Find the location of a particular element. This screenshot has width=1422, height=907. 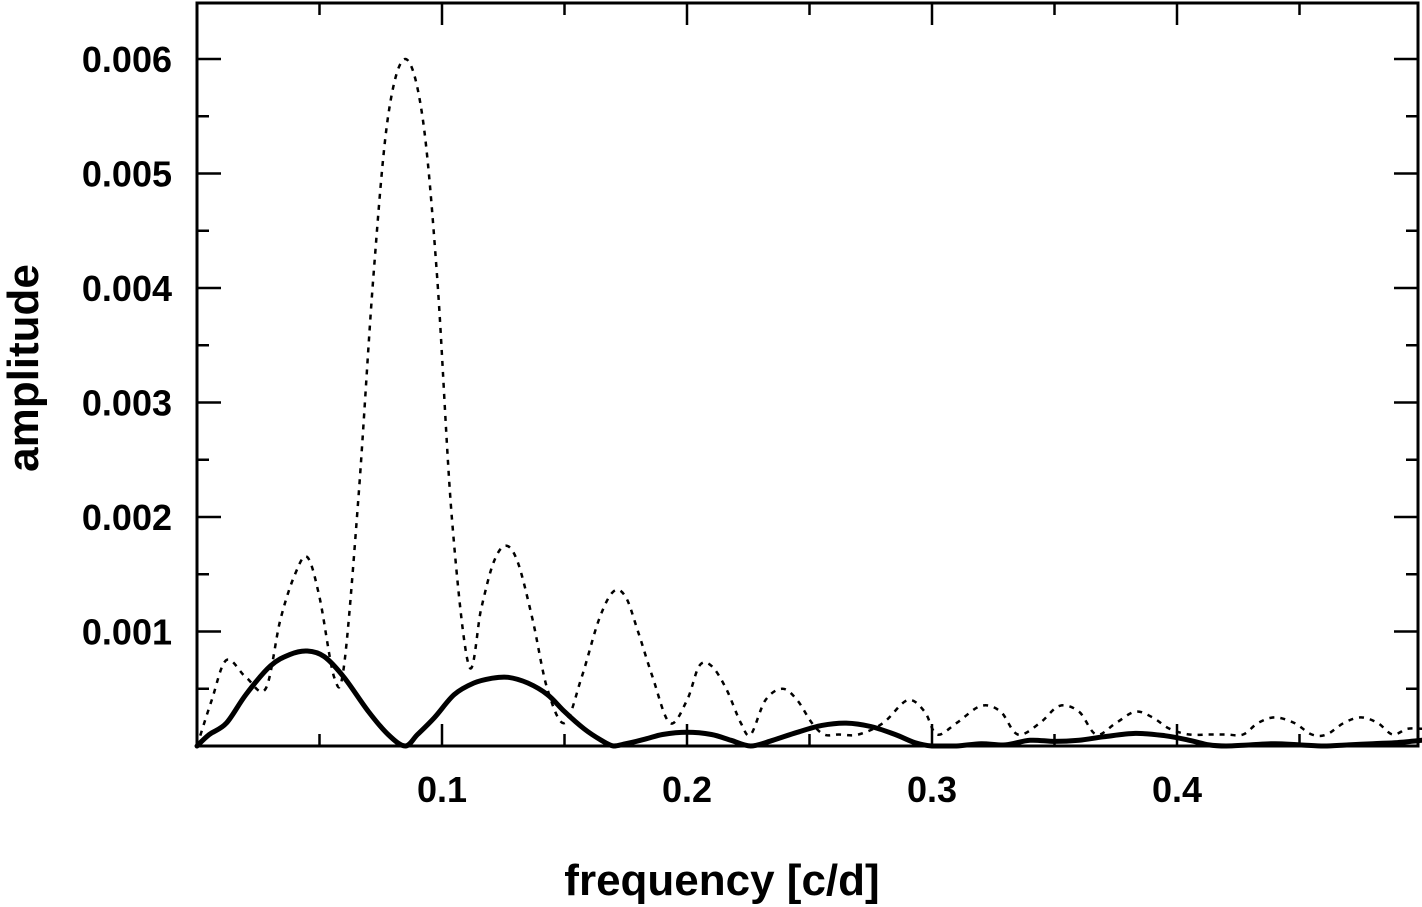

y-tick-label: 0.002 is located at coordinates (127, 517).